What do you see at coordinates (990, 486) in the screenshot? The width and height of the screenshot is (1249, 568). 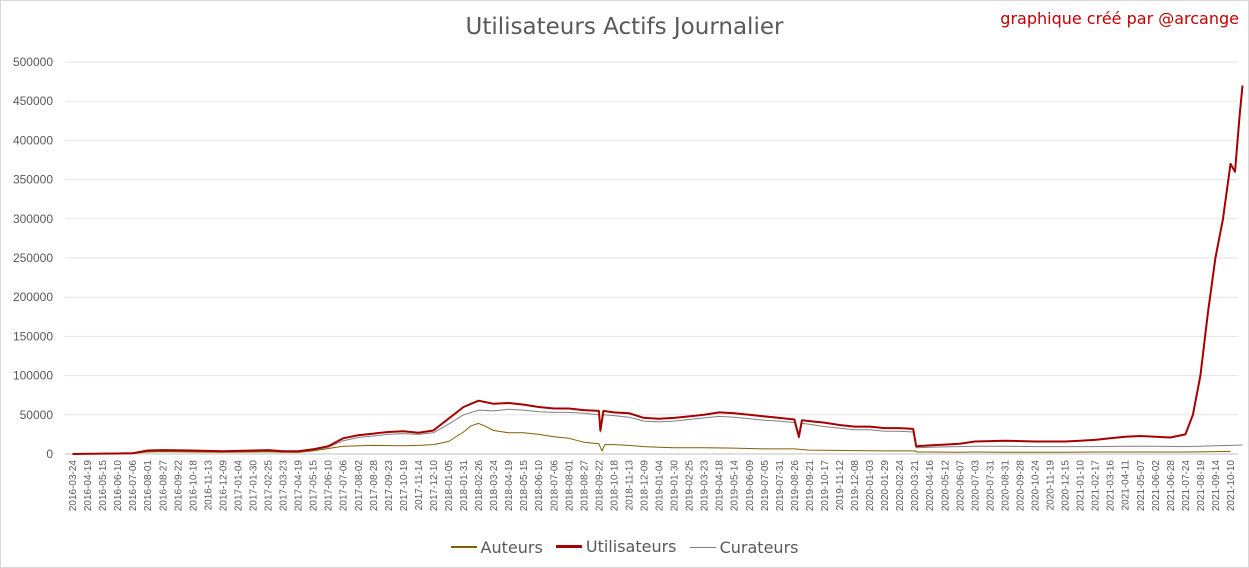 I see `x-tick-label: 2020-07-31` at bounding box center [990, 486].